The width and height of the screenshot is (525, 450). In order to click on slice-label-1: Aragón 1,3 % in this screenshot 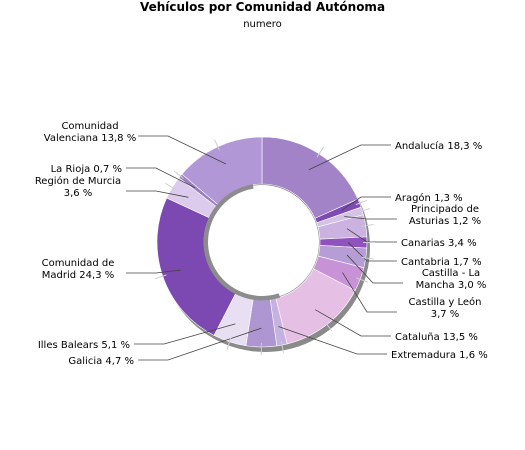, I will do `click(429, 198)`.